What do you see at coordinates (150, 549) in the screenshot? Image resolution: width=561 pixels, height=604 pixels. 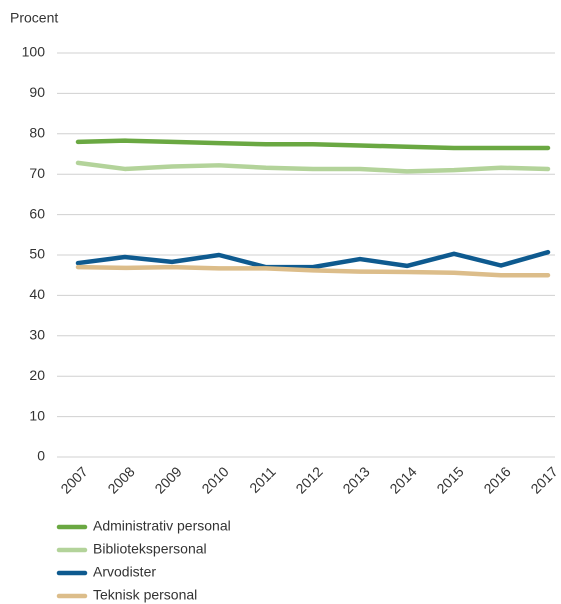 I see `legend-label: Bibliotekspersonal` at bounding box center [150, 549].